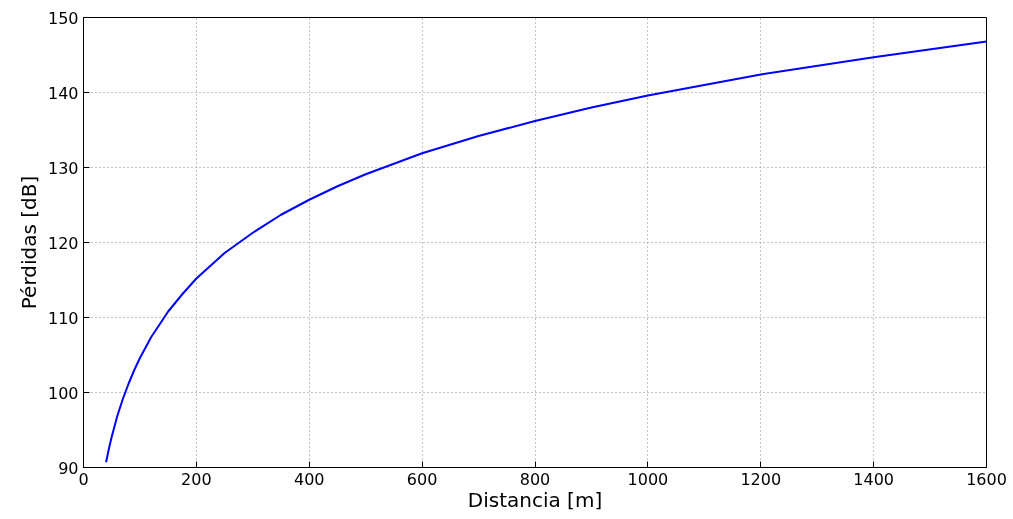  Describe the element at coordinates (63, 93) in the screenshot. I see `y-tick-label: 140` at that location.